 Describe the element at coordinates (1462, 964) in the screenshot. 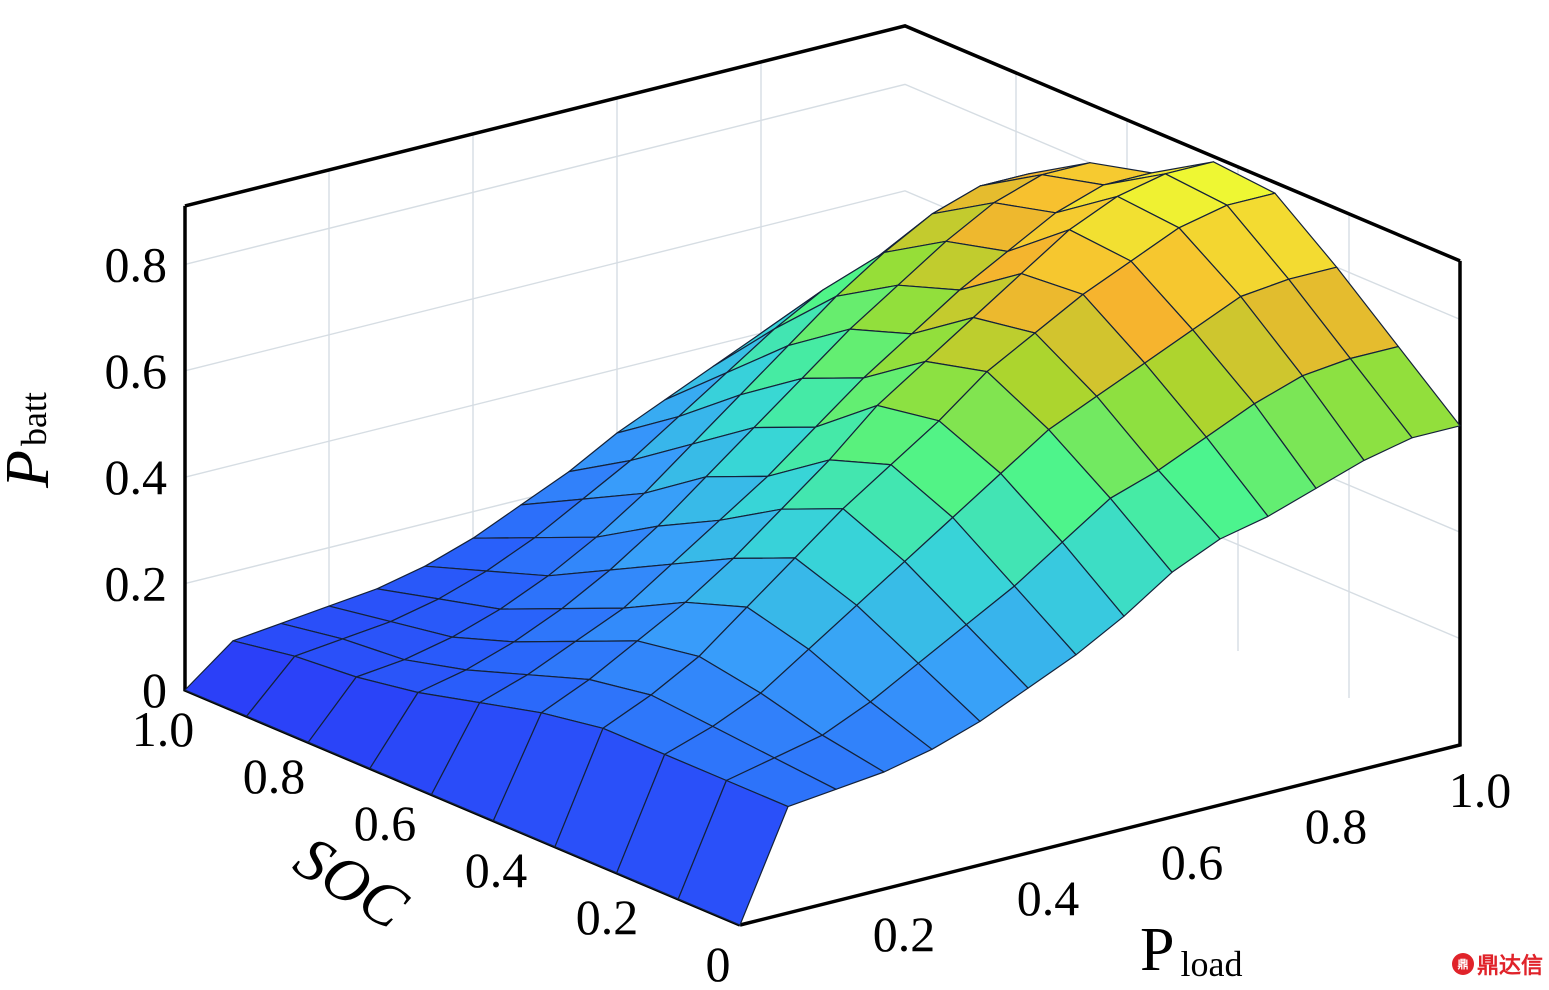

I see `watermark-logo-icon: 鼎` at that location.